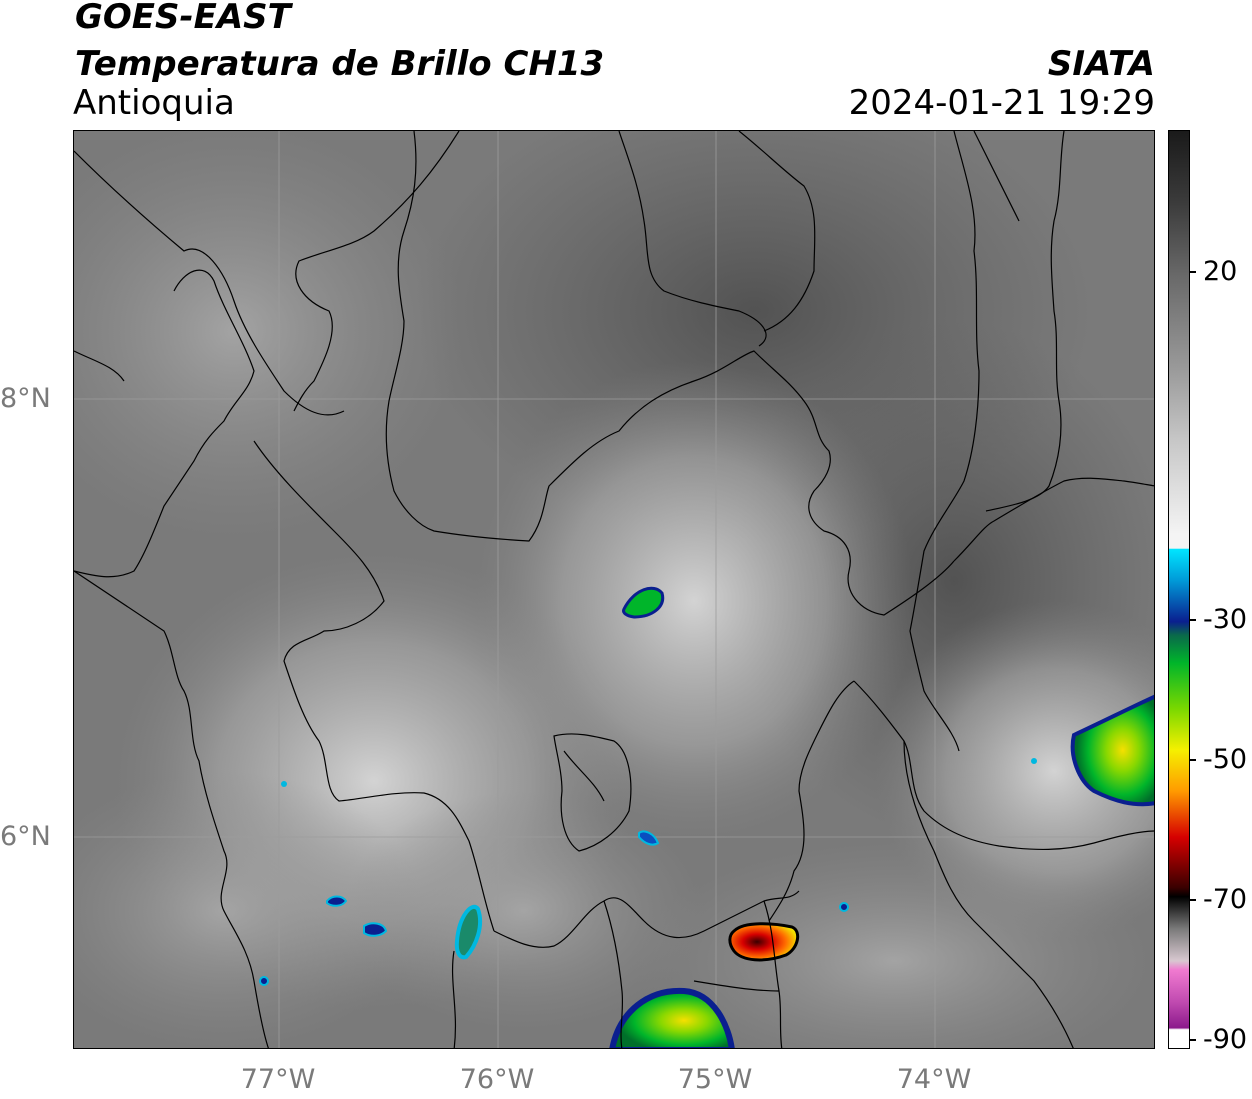  What do you see at coordinates (25, 398) in the screenshot?
I see `lat-label-8n: 8°N` at bounding box center [25, 398].